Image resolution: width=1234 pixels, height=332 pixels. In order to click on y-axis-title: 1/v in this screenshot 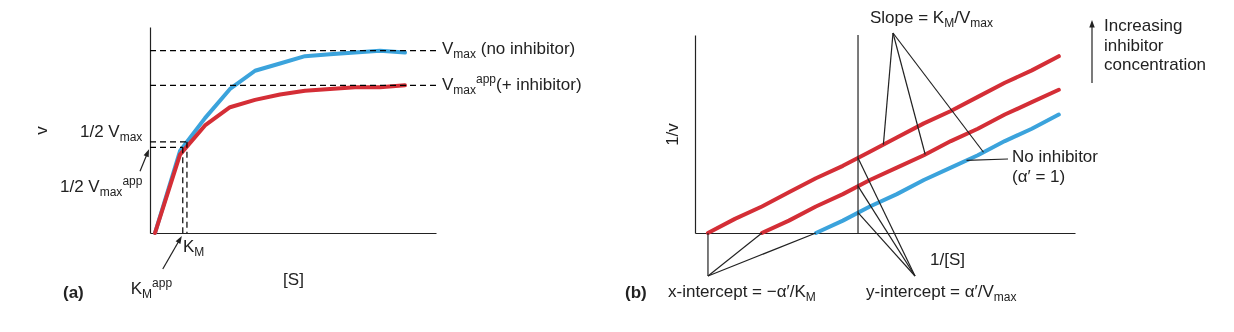, I will do `click(672, 134)`.